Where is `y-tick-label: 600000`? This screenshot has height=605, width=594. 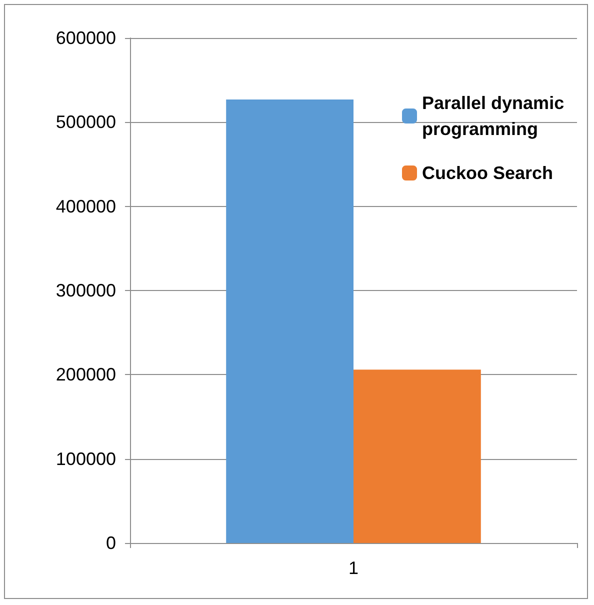 y-tick-label: 600000 is located at coordinates (86, 38).